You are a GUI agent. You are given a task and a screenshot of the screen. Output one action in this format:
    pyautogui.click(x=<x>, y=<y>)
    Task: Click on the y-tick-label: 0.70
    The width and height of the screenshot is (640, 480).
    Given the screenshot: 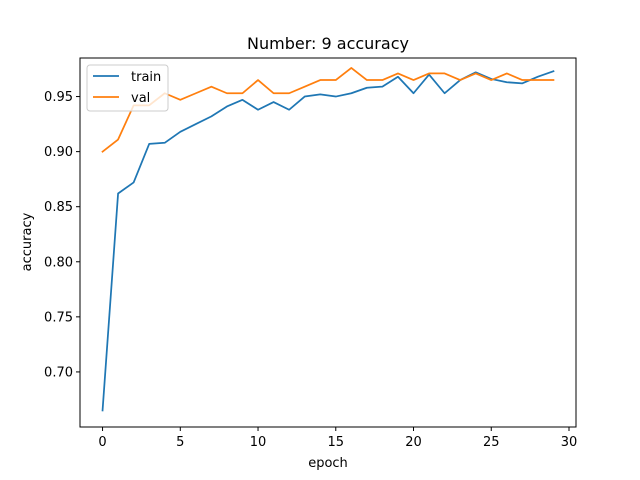 What is the action you would take?
    pyautogui.click(x=58, y=372)
    